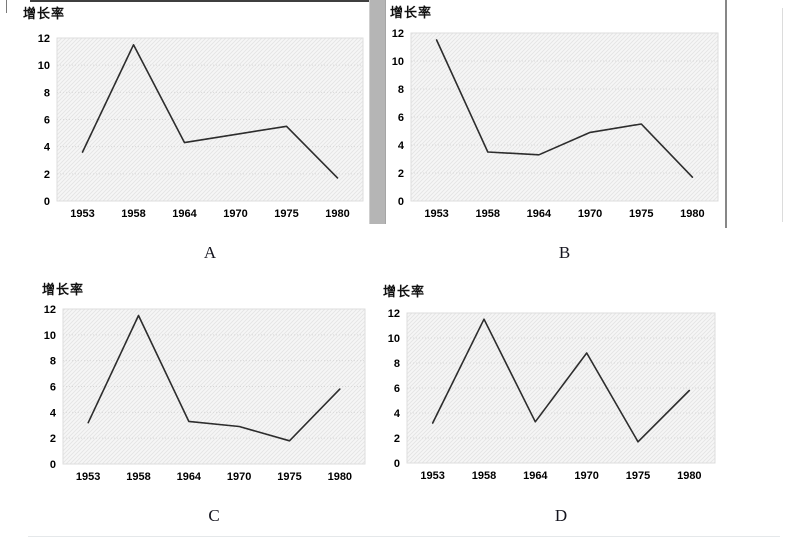 The height and width of the screenshot is (545, 785). I want to click on chart-b-letter: B, so click(564, 252).